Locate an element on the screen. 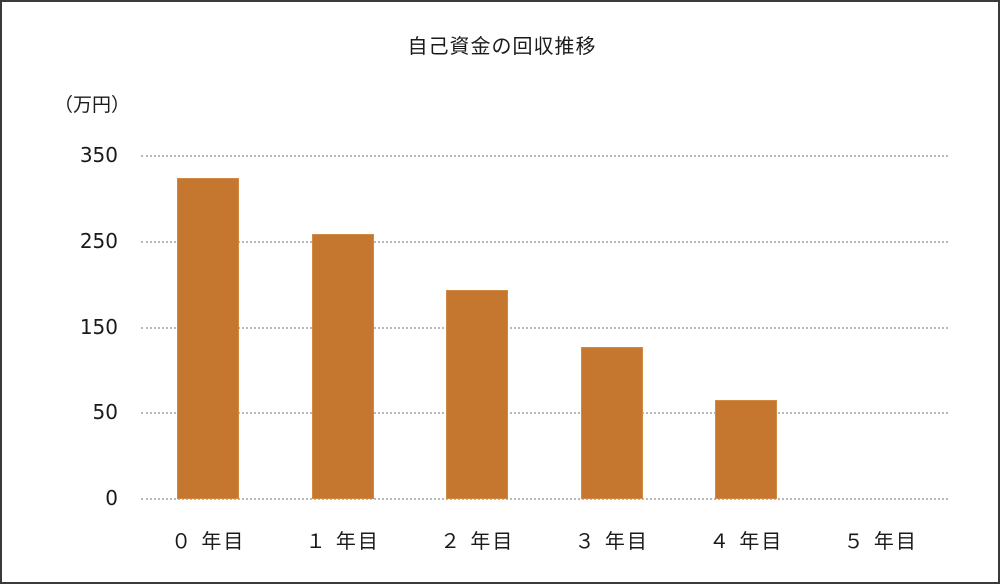 This screenshot has width=1000, height=584. y-tick-label: 350 is located at coordinates (98, 155).